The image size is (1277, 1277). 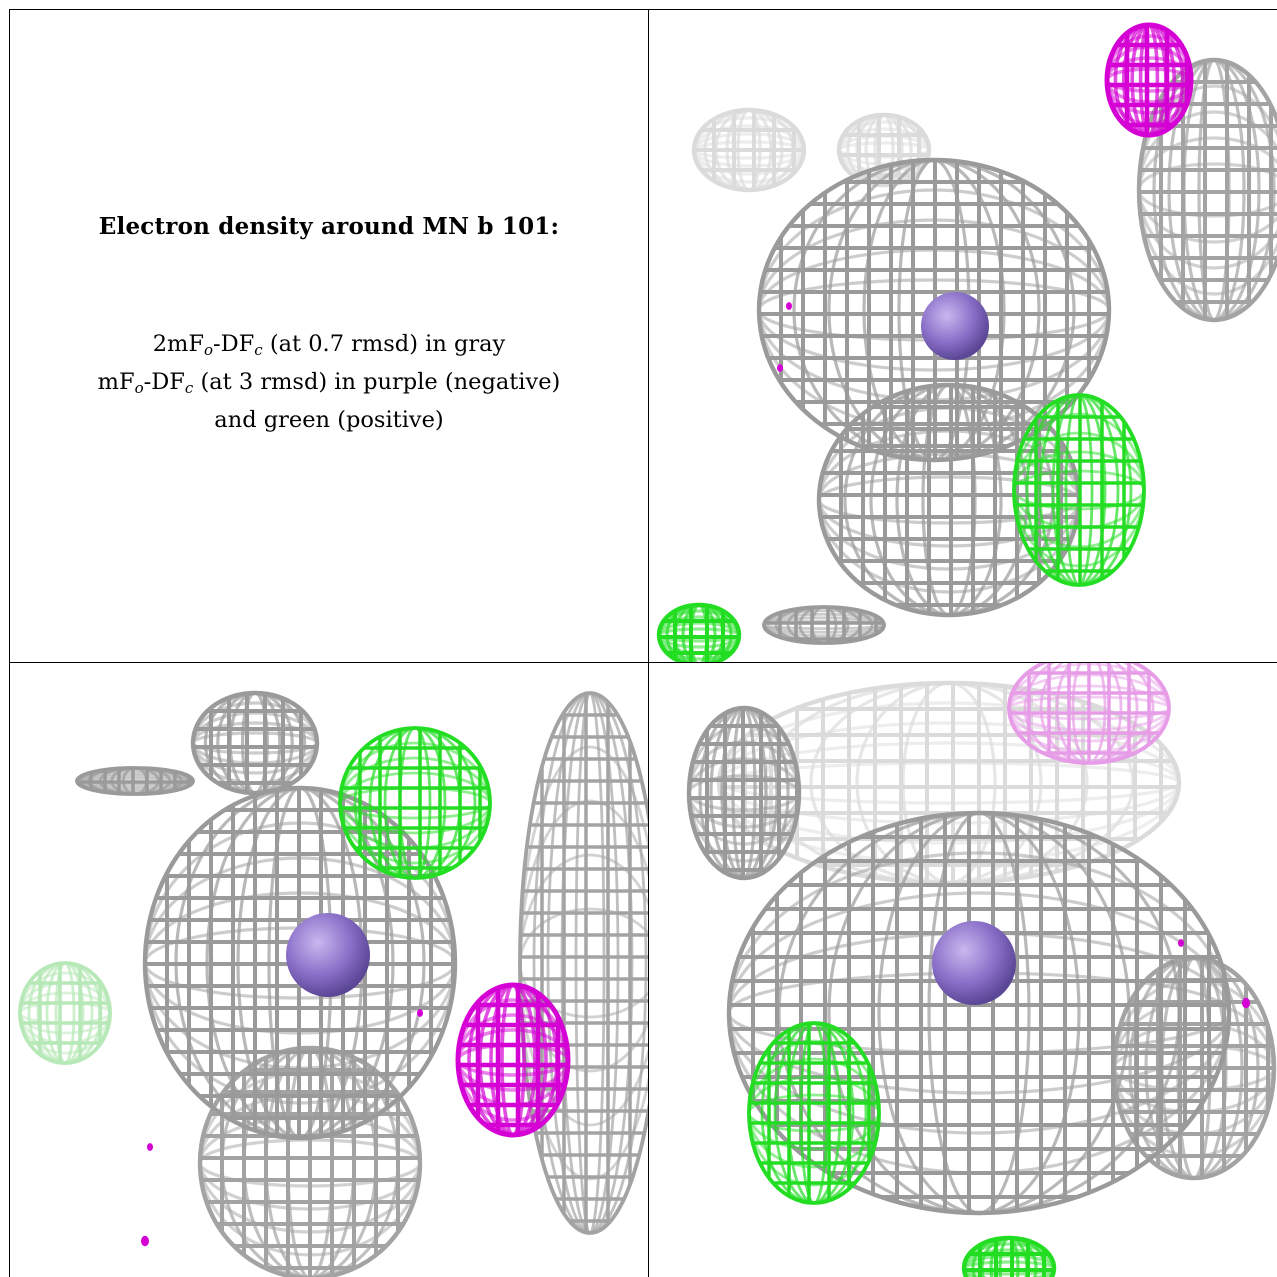 What do you see at coordinates (583, 963) in the screenshot?
I see `p2-gray-mesh-right` at bounding box center [583, 963].